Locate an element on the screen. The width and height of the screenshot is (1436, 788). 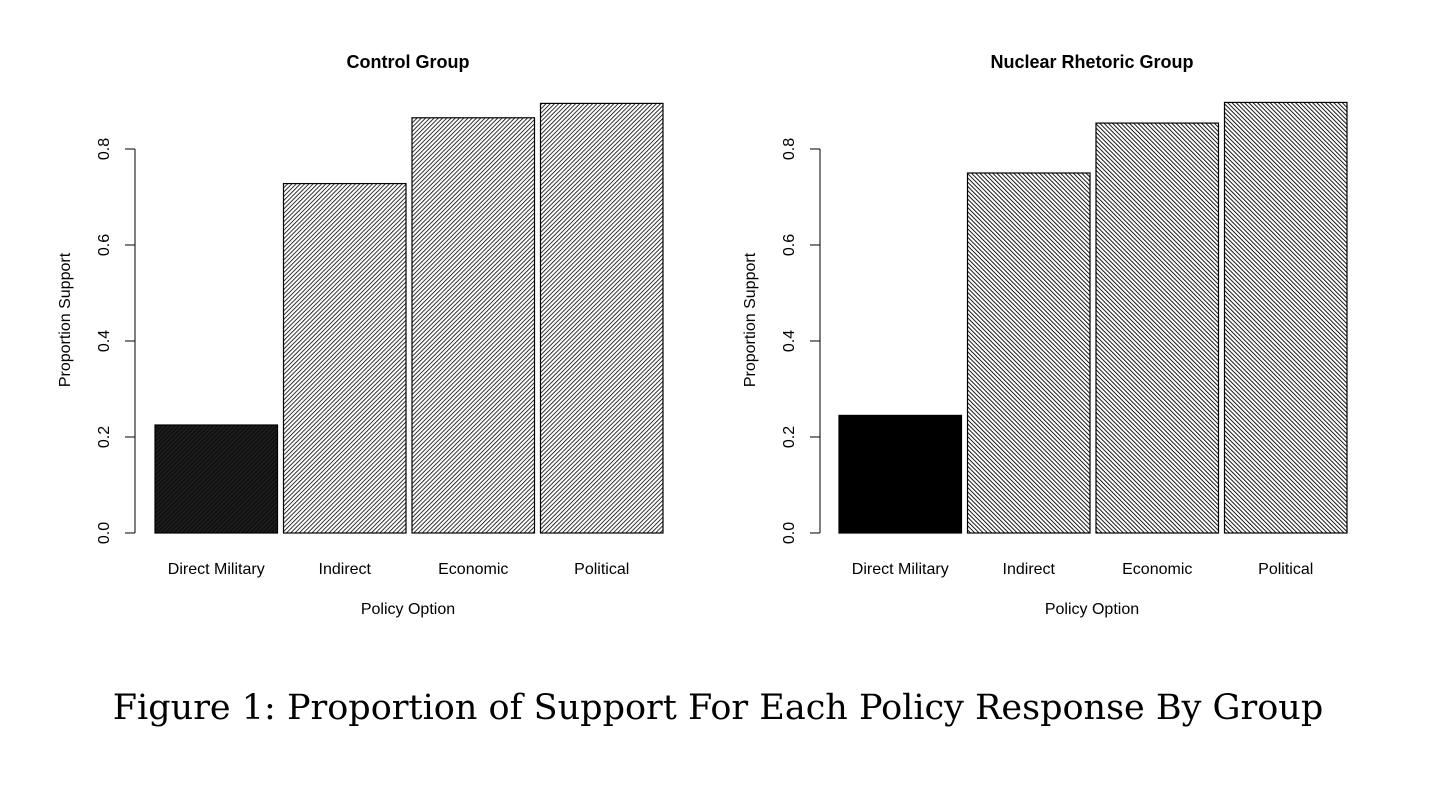
chart-title: Control Group is located at coordinates (408, 62).